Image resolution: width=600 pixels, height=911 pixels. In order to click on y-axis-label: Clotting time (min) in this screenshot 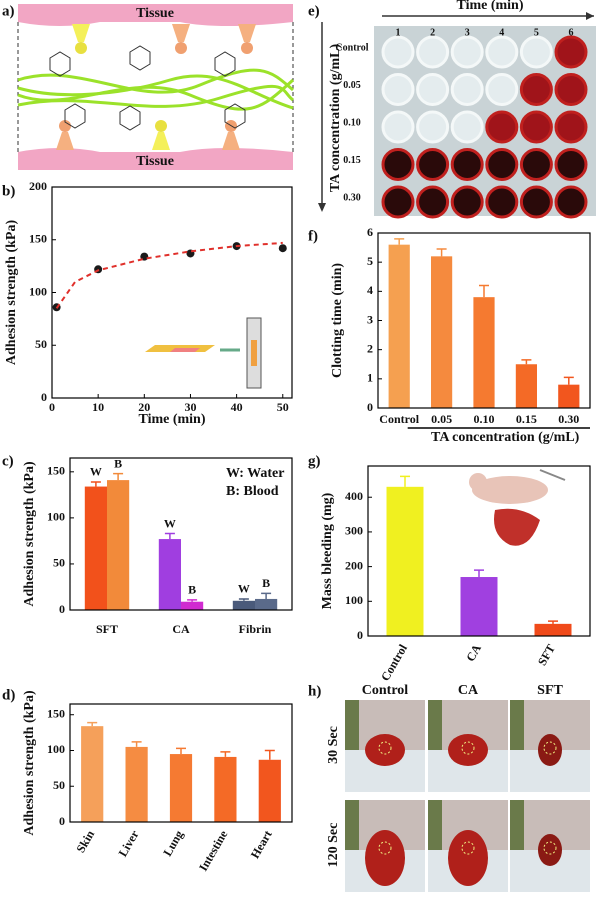, I will do `click(337, 320)`.